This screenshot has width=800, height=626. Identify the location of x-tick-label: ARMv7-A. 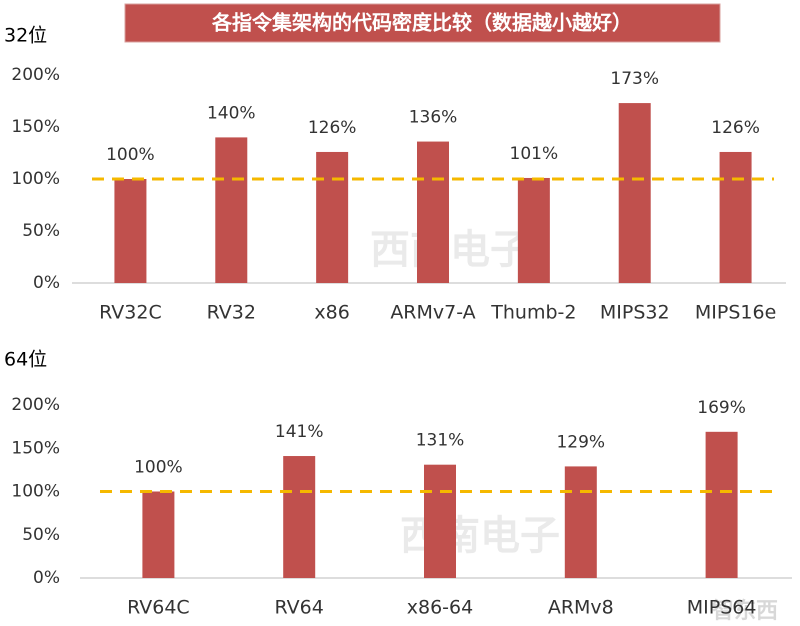
(432, 313).